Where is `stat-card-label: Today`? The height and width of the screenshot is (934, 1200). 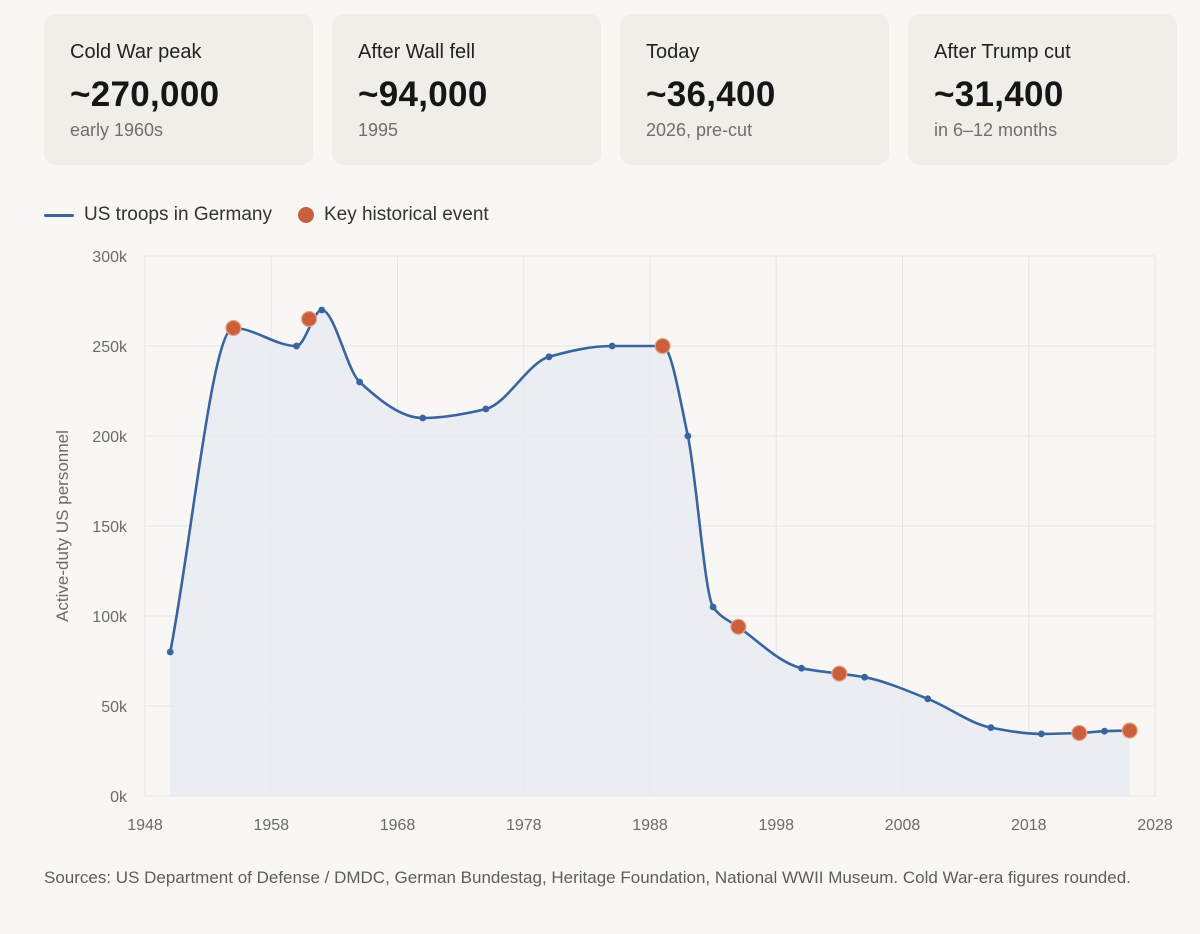
stat-card-label: Today is located at coordinates (673, 52).